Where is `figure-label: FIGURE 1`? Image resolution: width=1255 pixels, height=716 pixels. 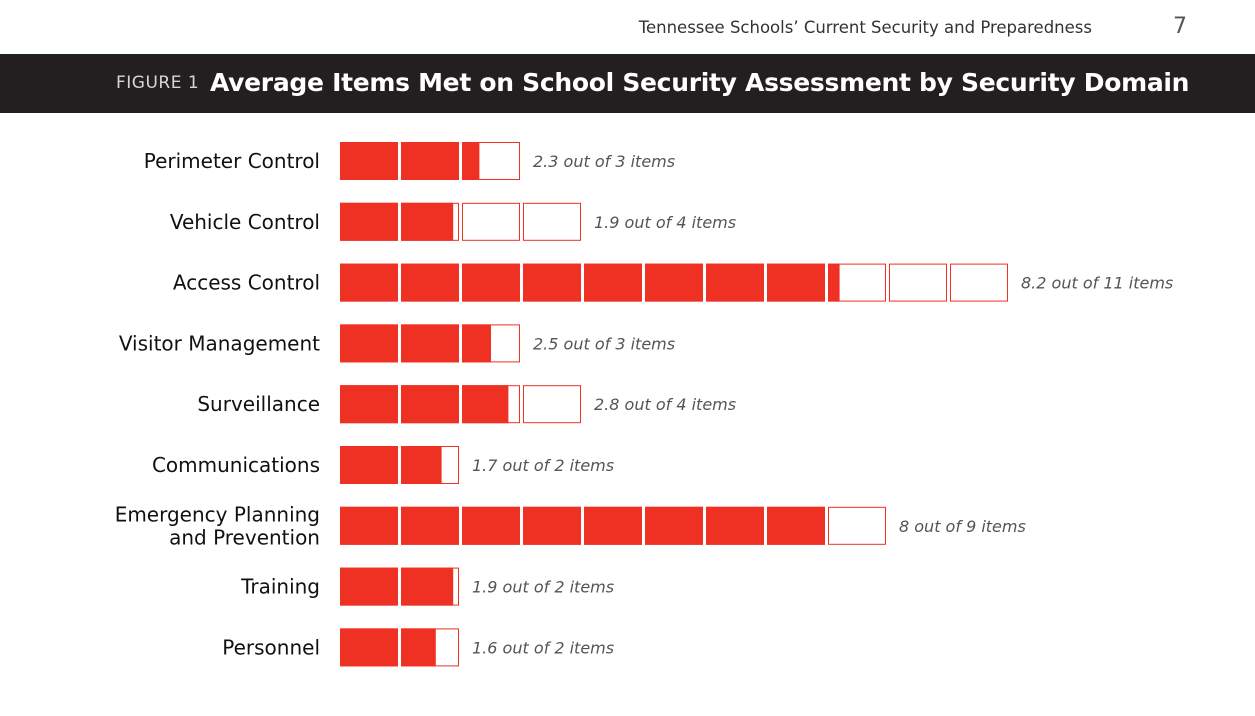
figure-label: FIGURE 1 is located at coordinates (158, 83).